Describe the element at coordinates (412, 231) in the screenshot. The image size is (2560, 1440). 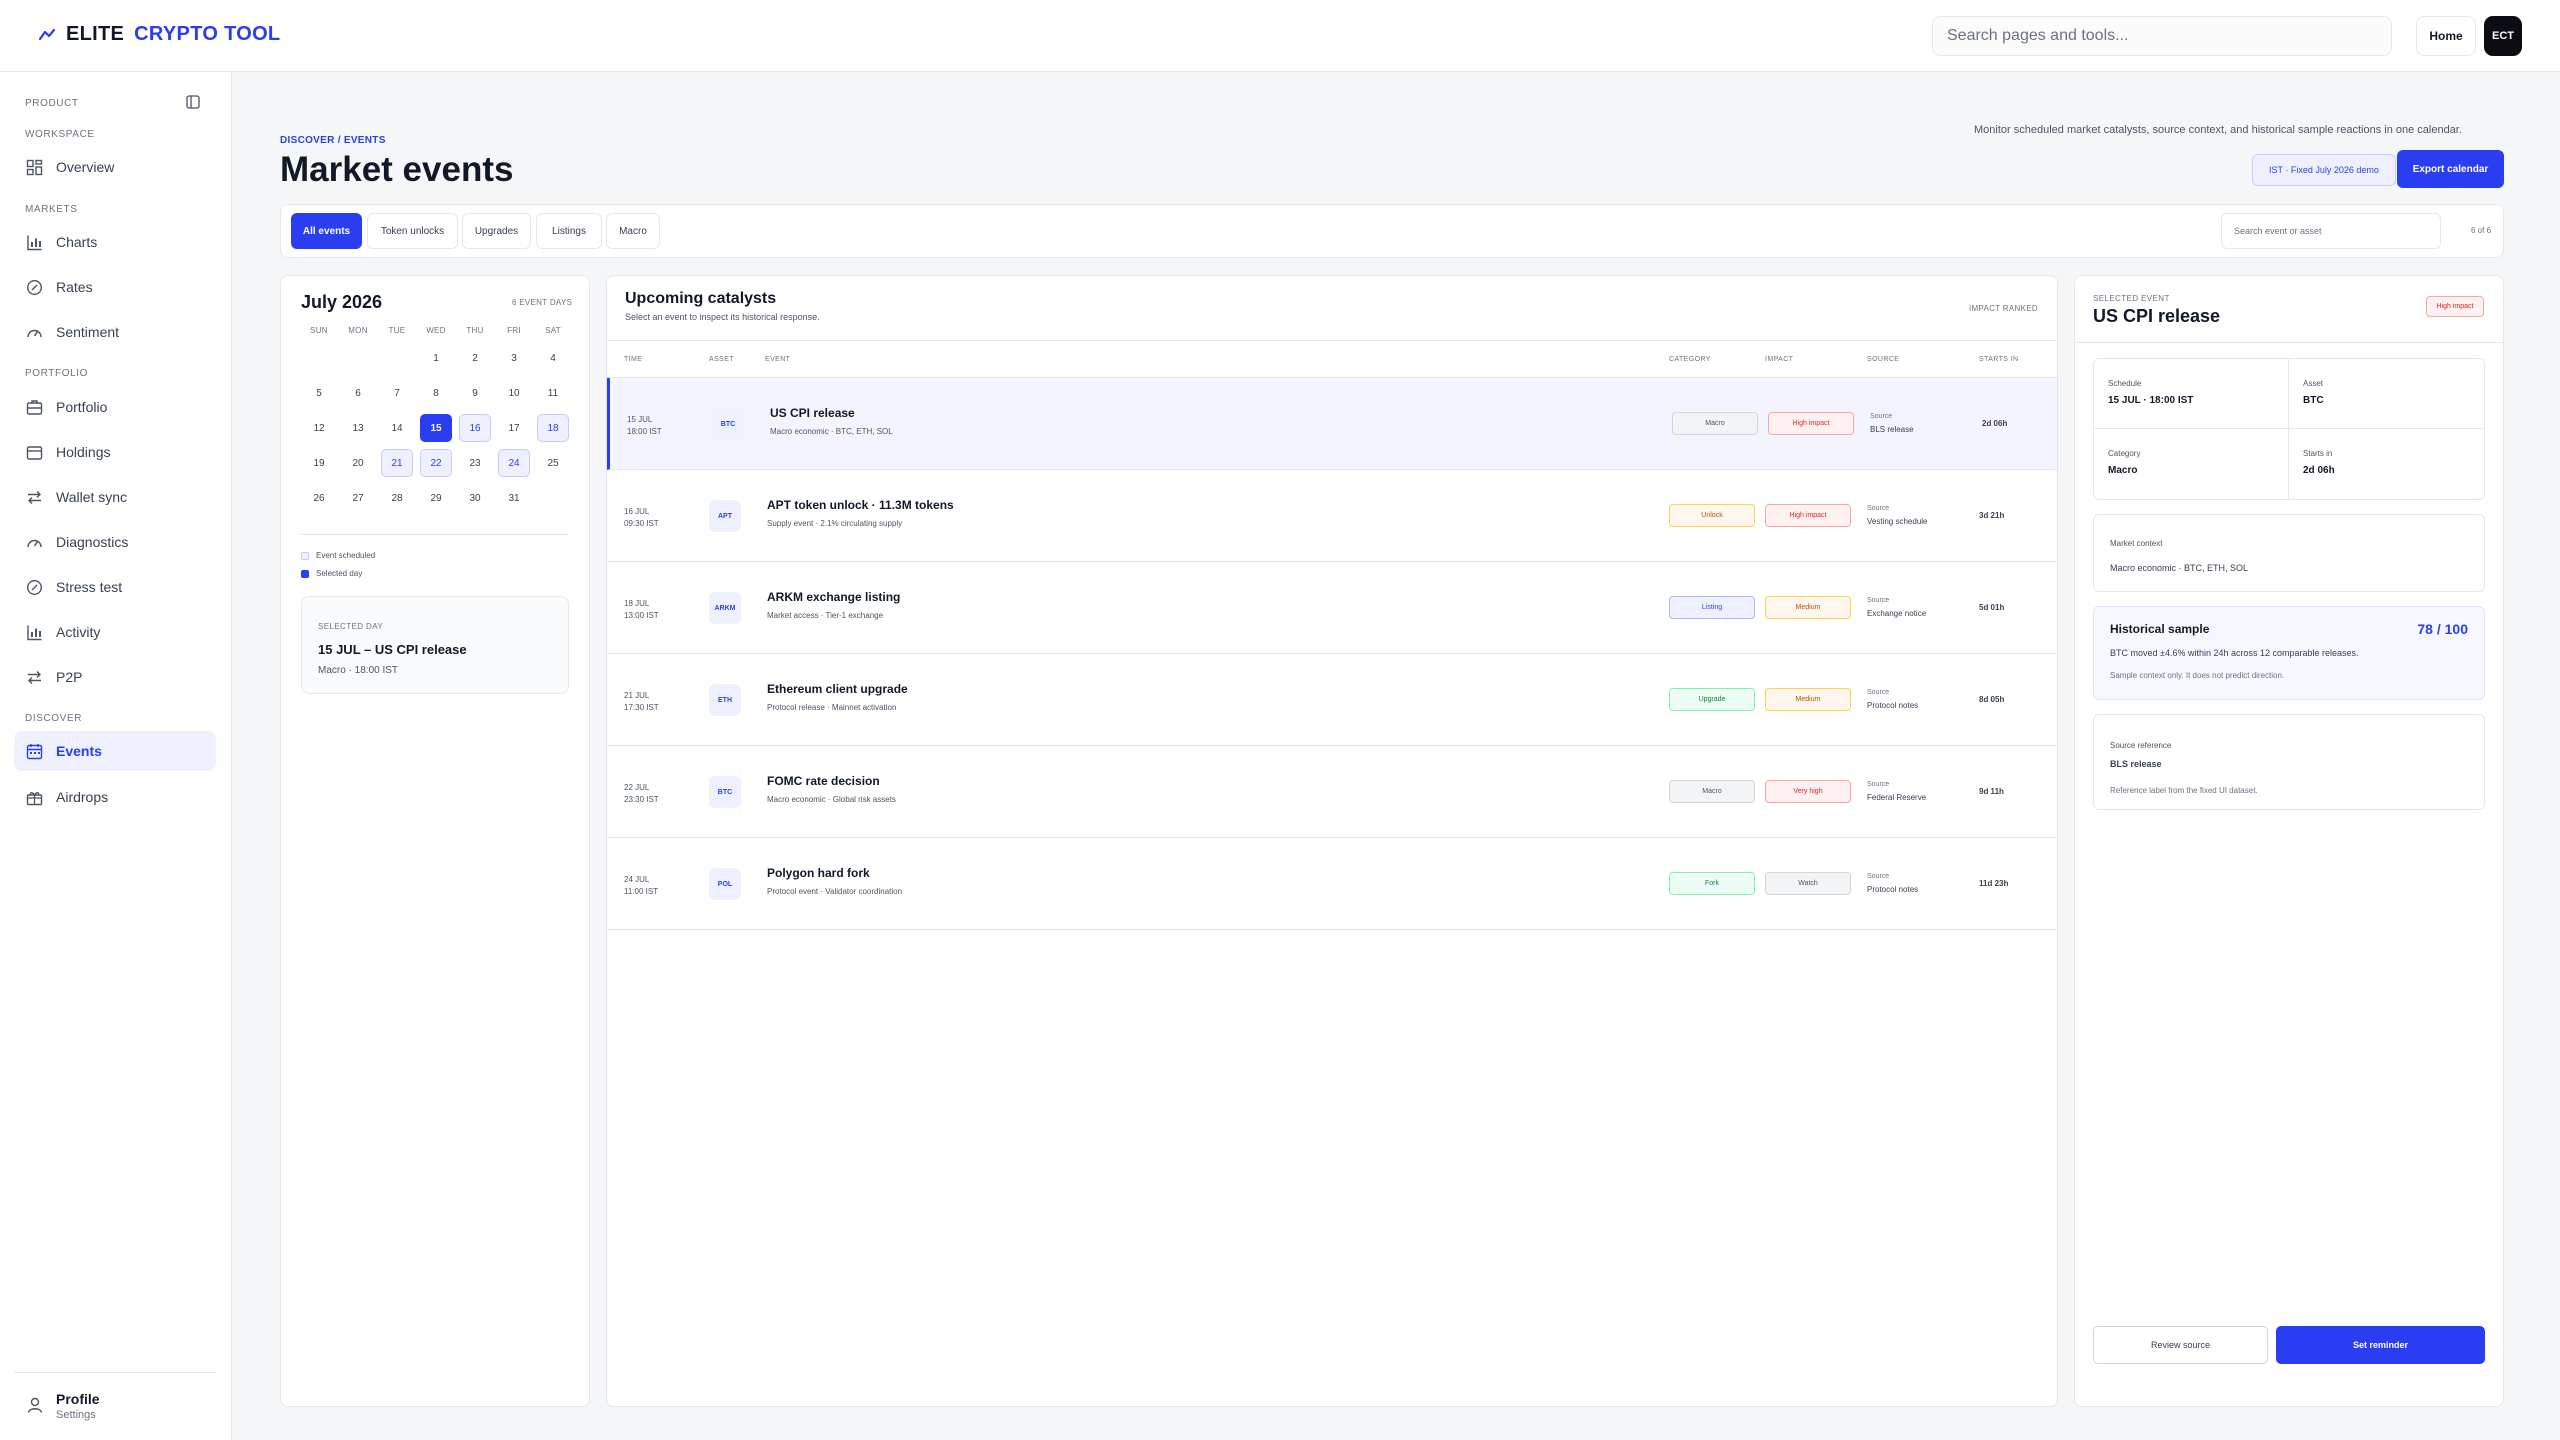
I see `tab-token-unlocks: Token unlocks` at that location.